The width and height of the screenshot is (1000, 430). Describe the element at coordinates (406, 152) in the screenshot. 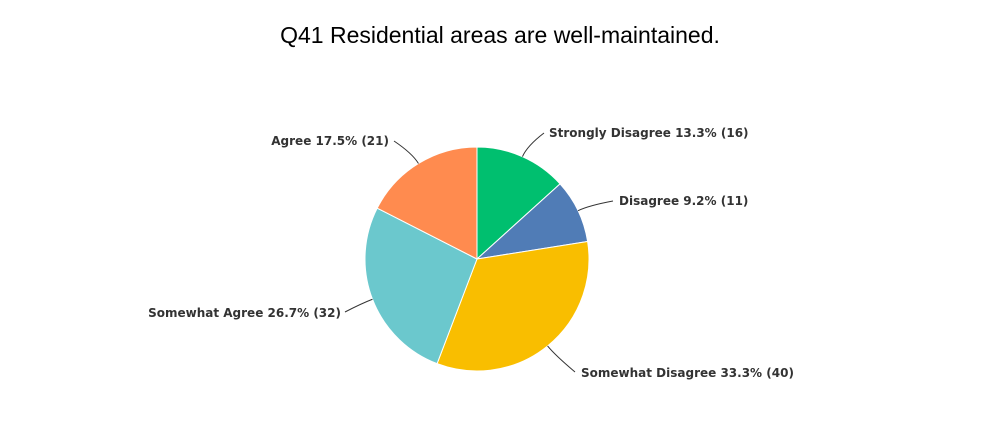

I see `leader-line-agree` at that location.